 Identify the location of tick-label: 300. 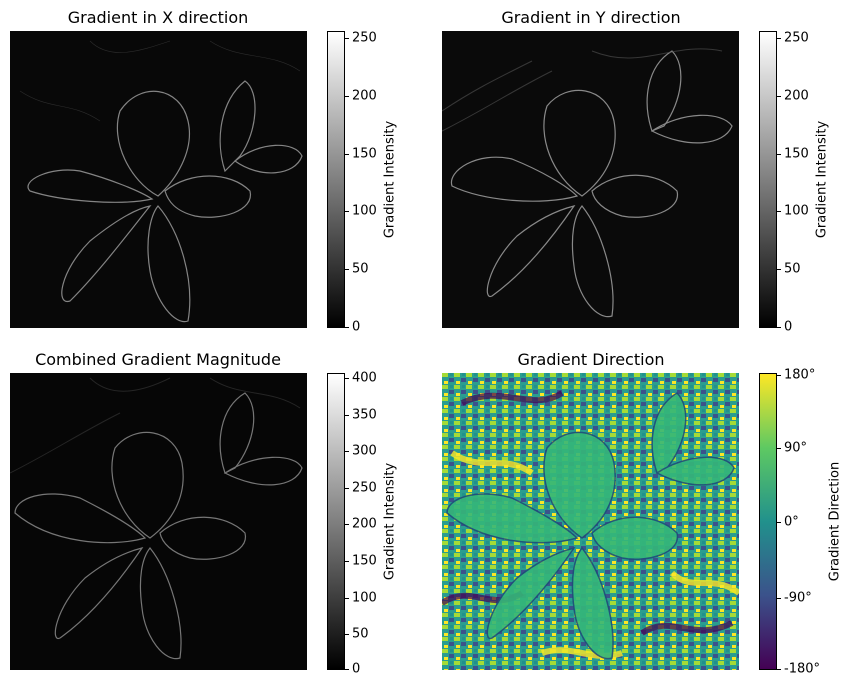
(364, 451).